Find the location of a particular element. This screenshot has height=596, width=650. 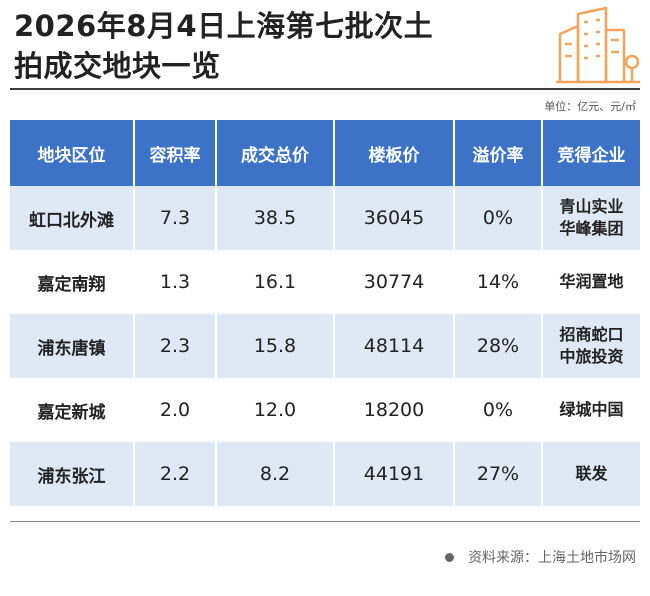

cell-company: 绿城中国 is located at coordinates (591, 410).